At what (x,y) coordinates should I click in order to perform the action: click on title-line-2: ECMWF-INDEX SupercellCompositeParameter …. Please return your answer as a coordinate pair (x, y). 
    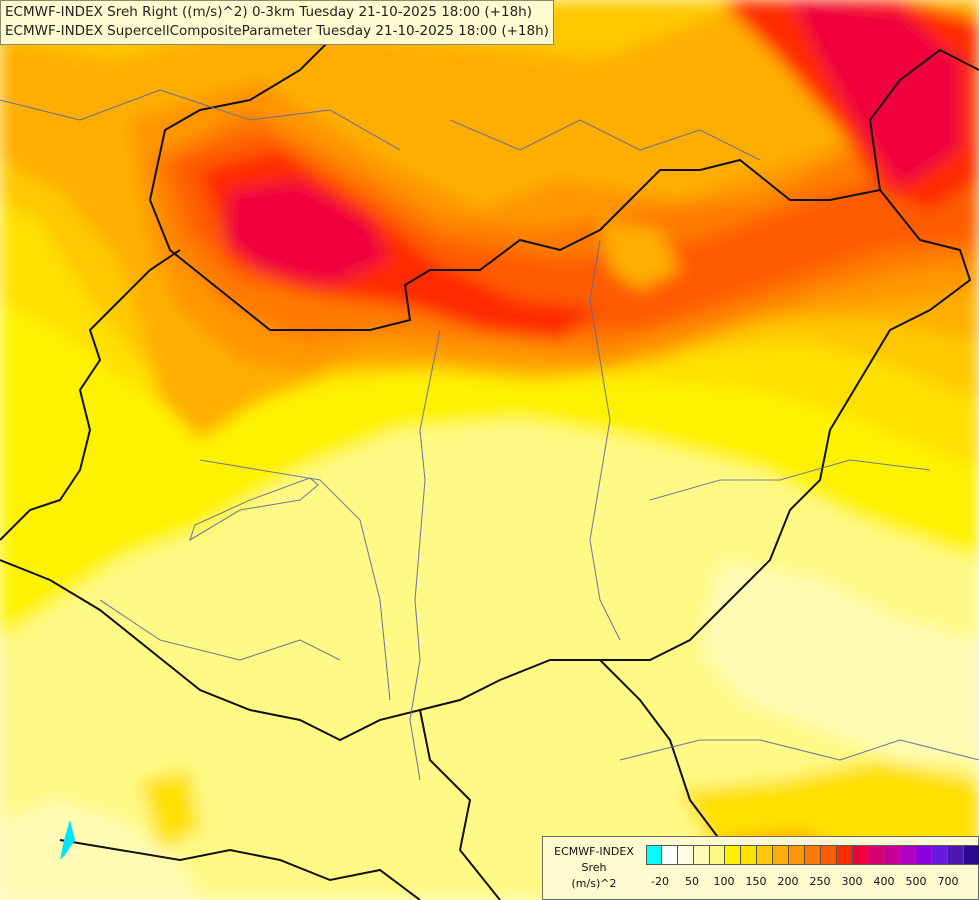
    Looking at the image, I should click on (277, 31).